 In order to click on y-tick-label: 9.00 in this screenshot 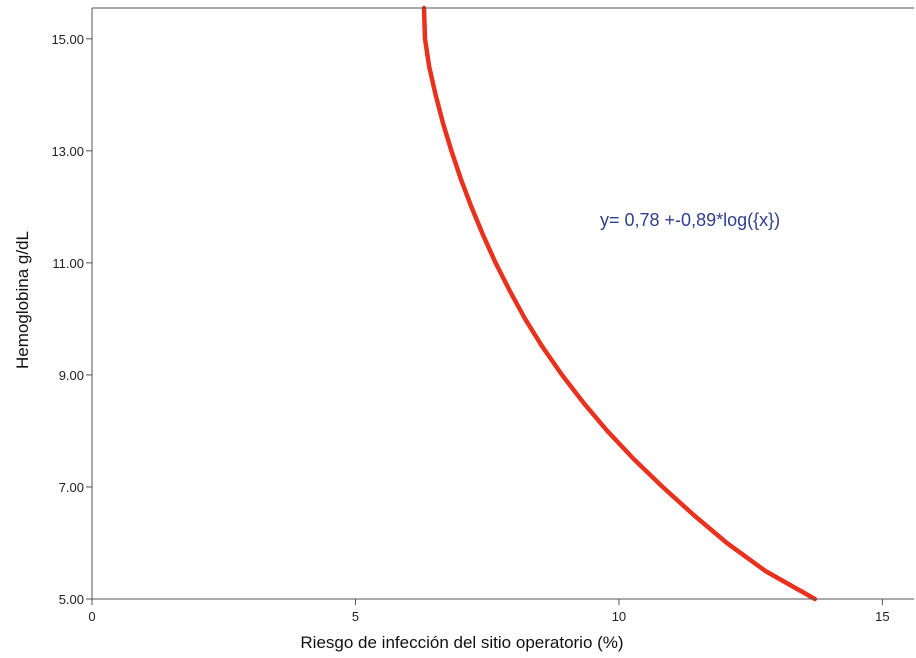, I will do `click(71, 375)`.